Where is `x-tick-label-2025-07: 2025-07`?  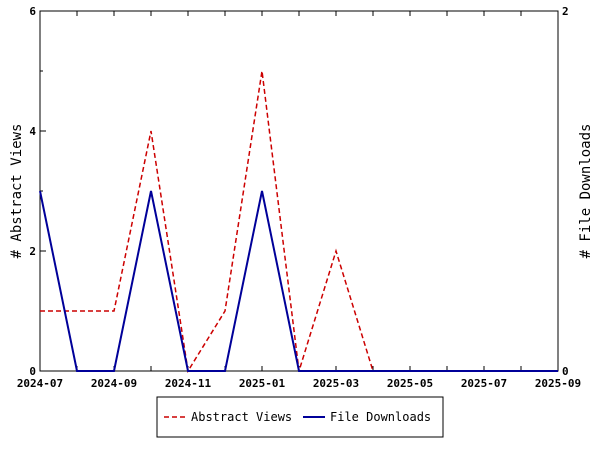 x-tick-label-2025-07: 2025-07 is located at coordinates (484, 383).